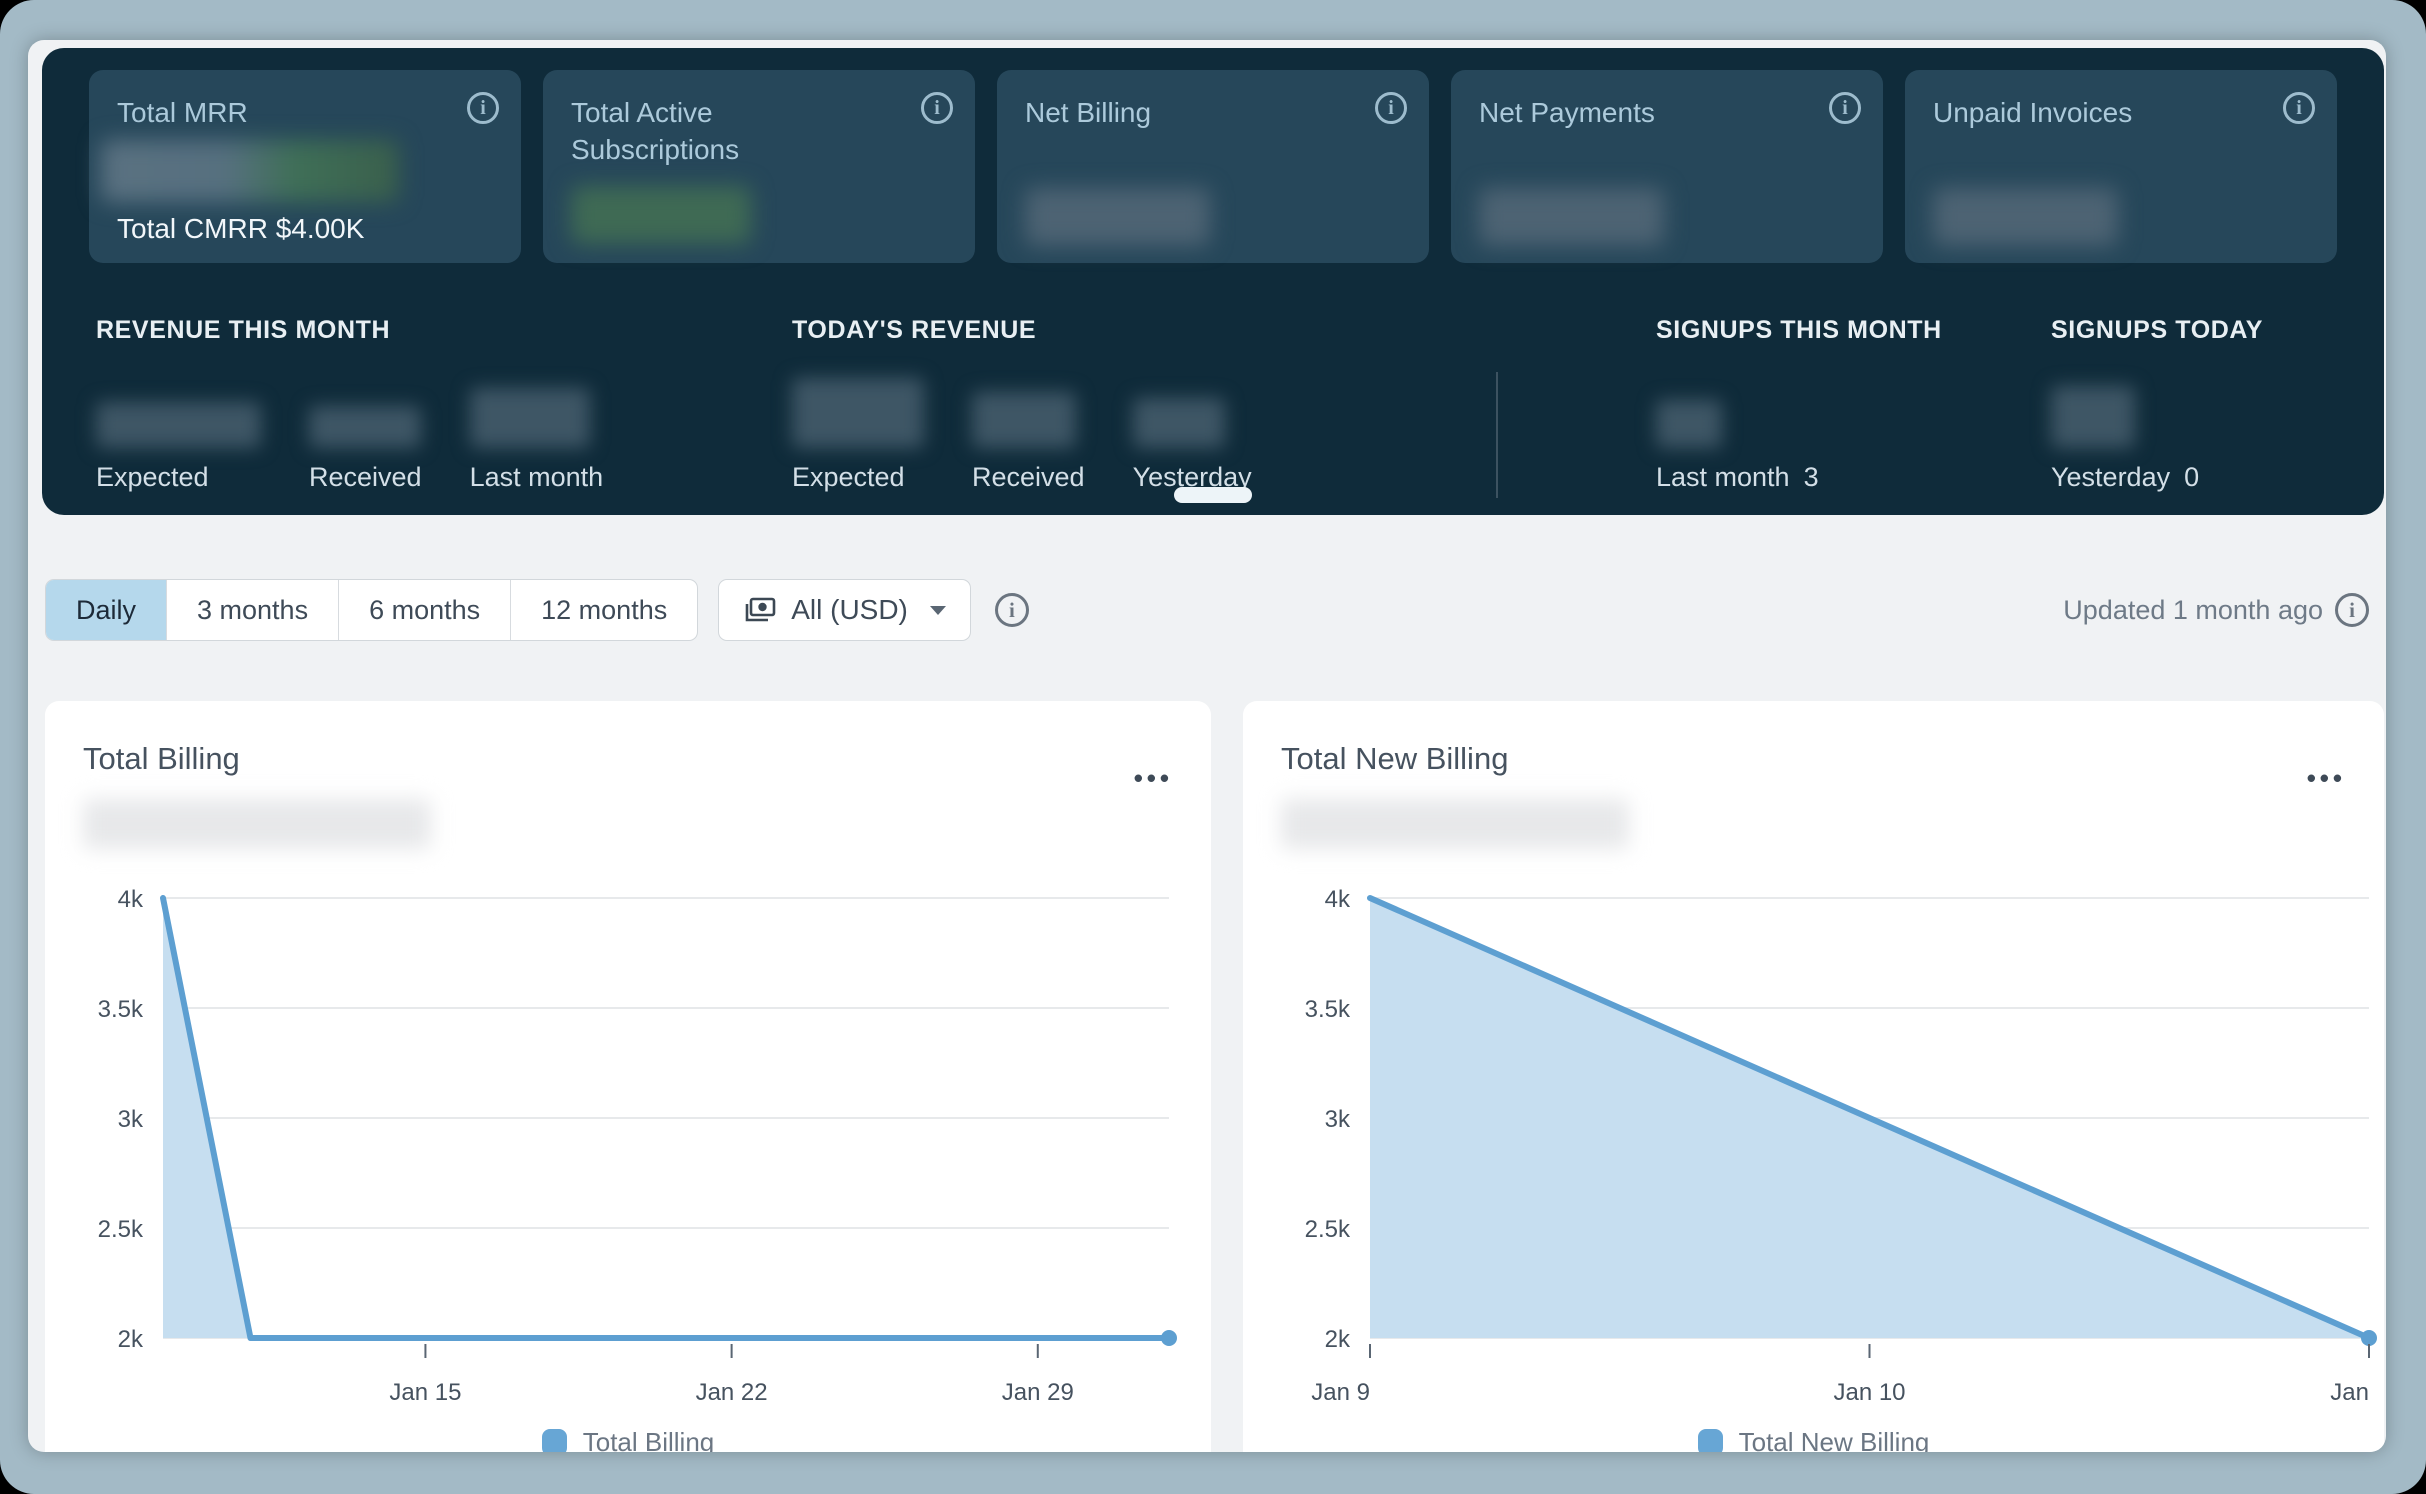 This screenshot has width=2426, height=1494. What do you see at coordinates (1038, 1392) in the screenshot?
I see `svg-text: Jan 29` at bounding box center [1038, 1392].